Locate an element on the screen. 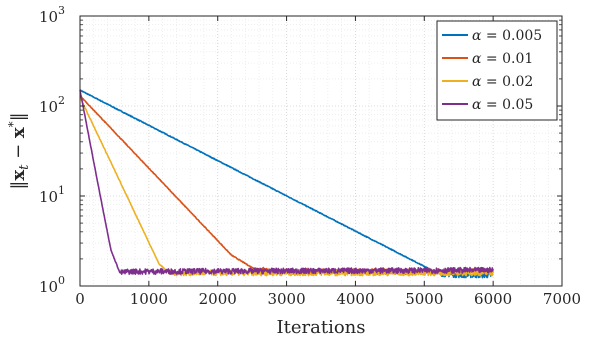 This screenshot has height=343, width=602. y-tick-labels: 10⁰ 10¹ 10² 10³ is located at coordinates (52, 150).